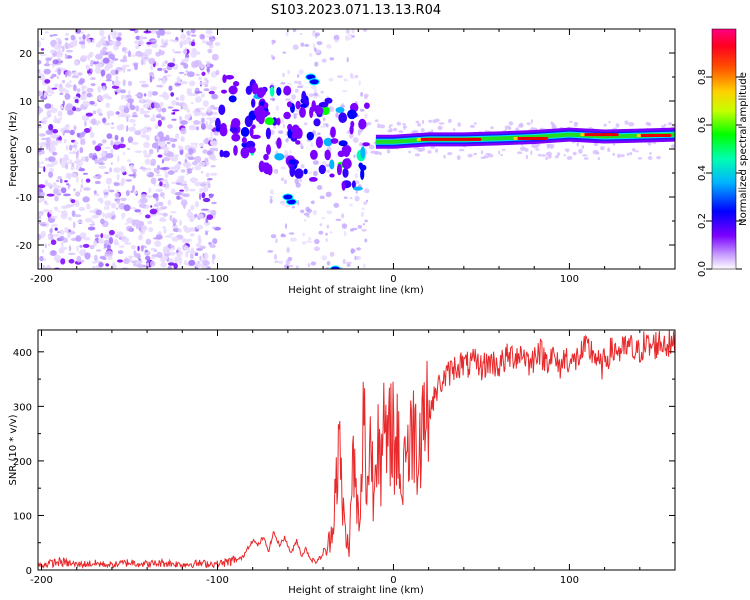 The image size is (750, 600). What do you see at coordinates (356, 290) in the screenshot?
I see `spectrogram-xlabel: Height of straight line (km)` at bounding box center [356, 290].